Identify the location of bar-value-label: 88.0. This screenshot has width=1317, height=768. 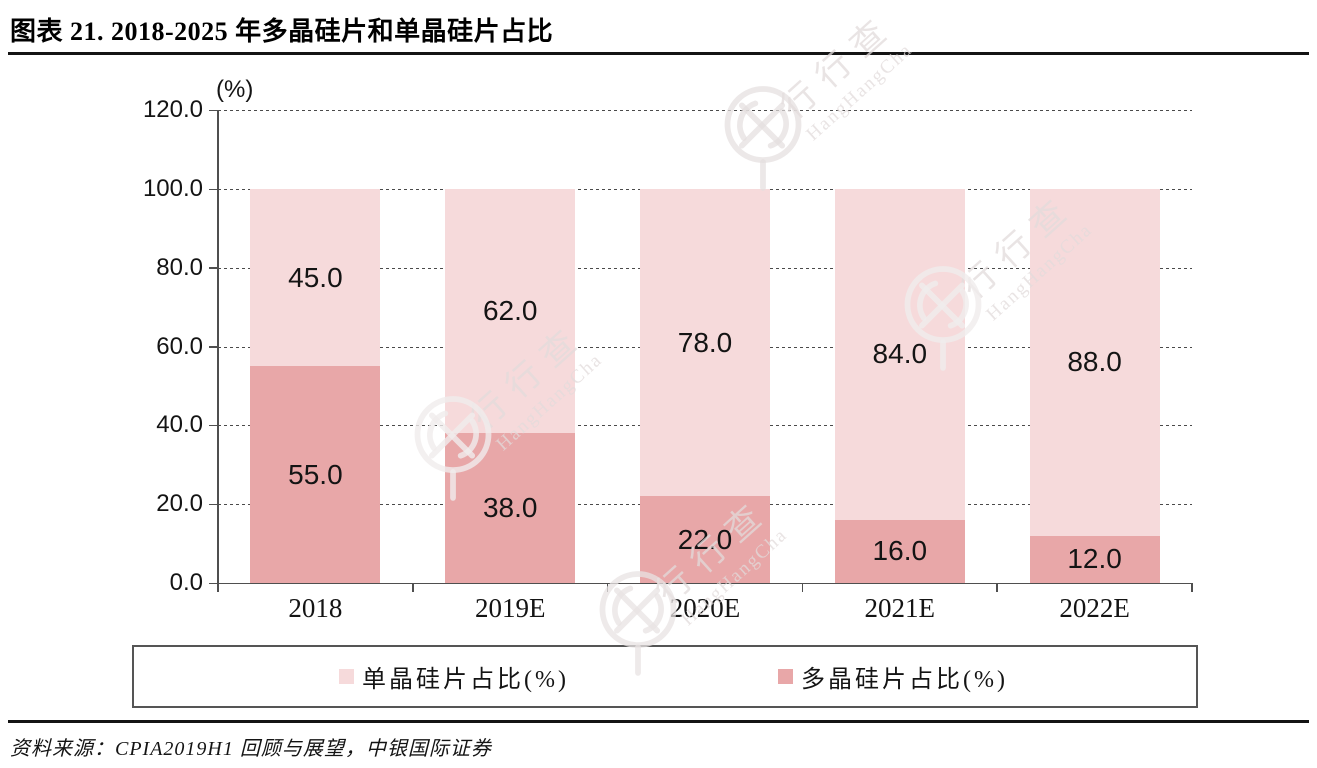
(1094, 362).